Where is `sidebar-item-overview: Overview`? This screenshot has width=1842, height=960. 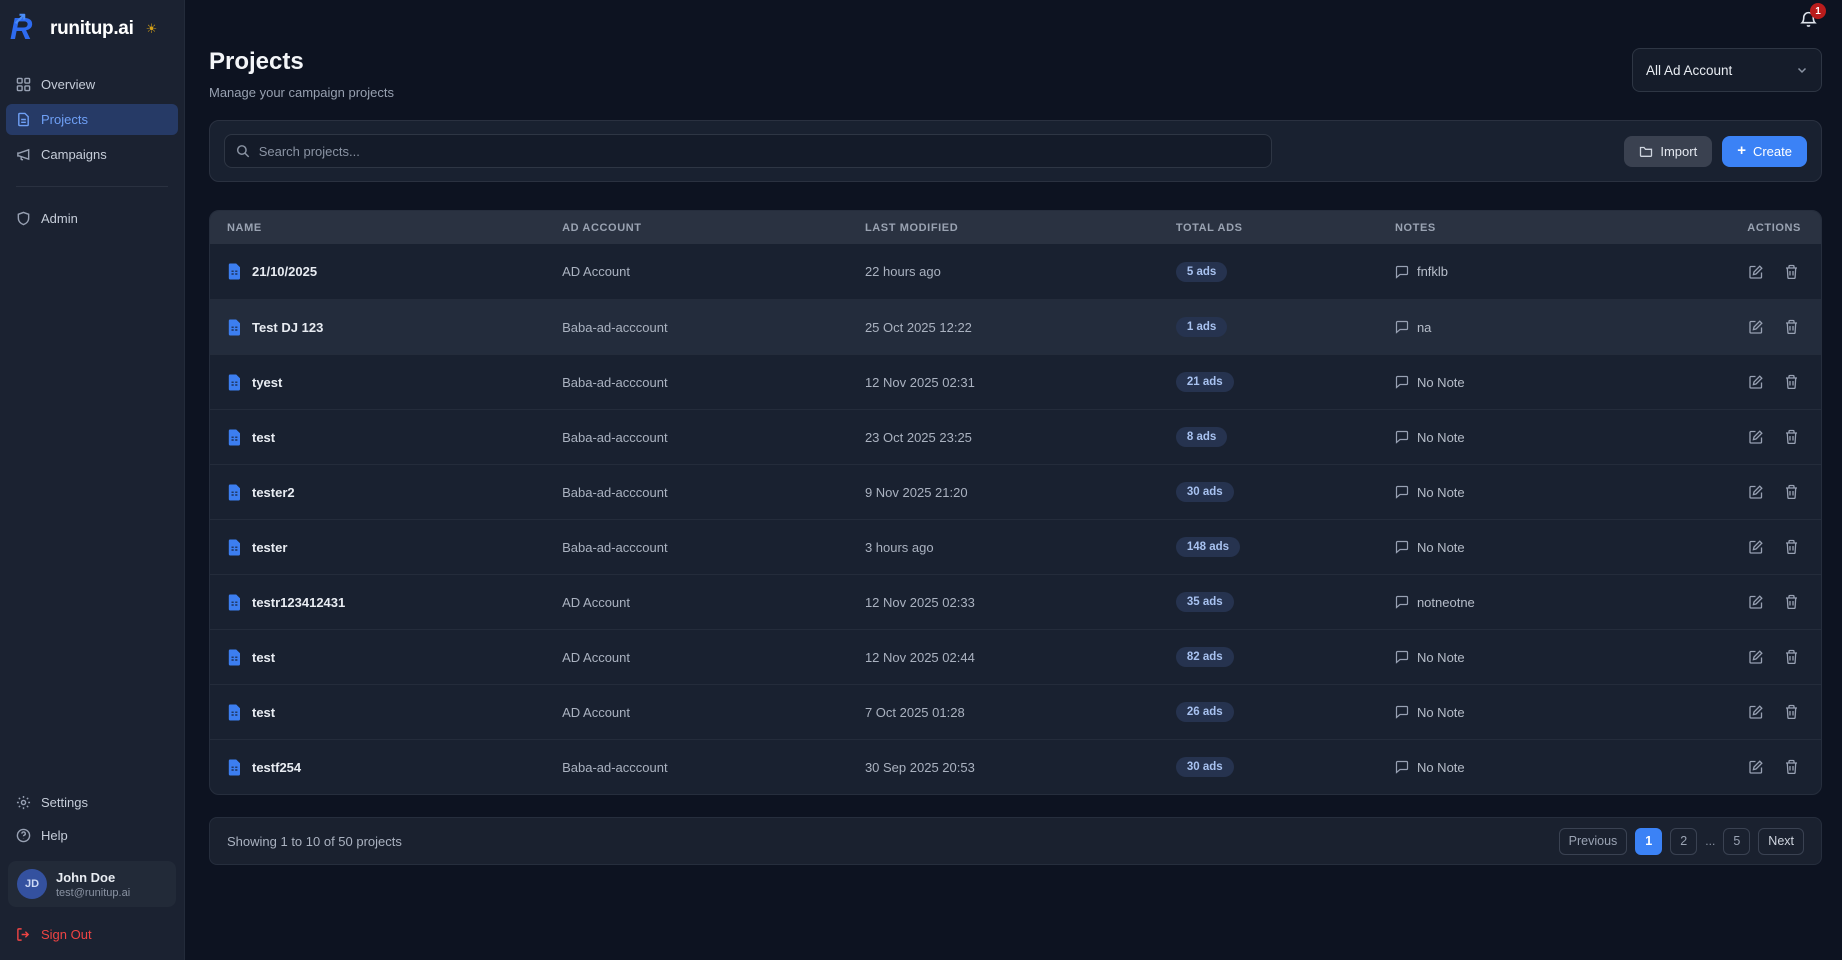
sidebar-item-overview: Overview is located at coordinates (92, 84).